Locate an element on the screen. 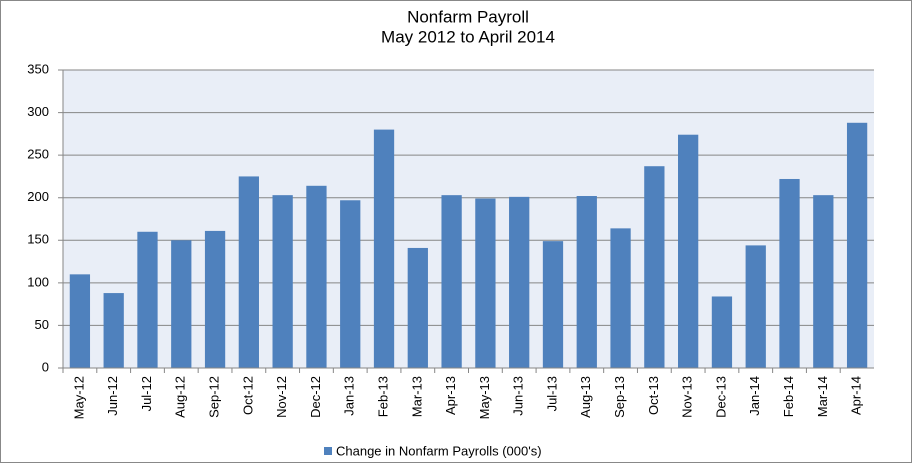 The image size is (913, 468). x-tick-label: Nov-12 is located at coordinates (281, 397).